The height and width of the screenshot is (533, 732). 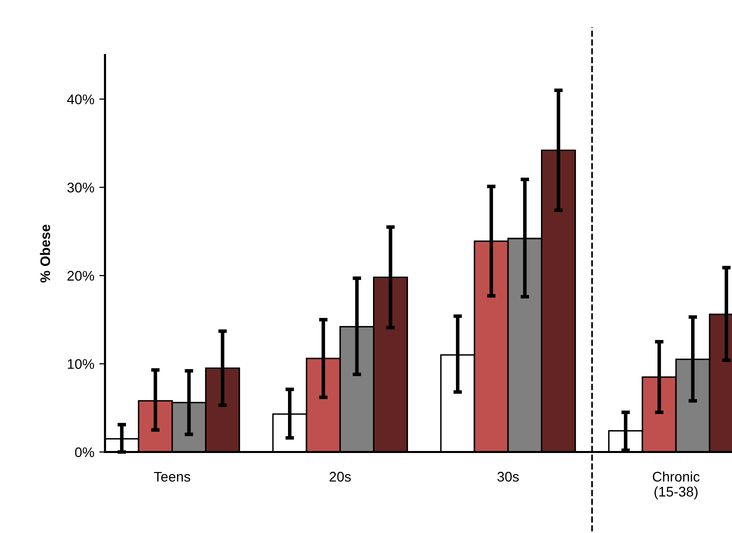 What do you see at coordinates (80, 99) in the screenshot?
I see `y-tick-label: 40%` at bounding box center [80, 99].